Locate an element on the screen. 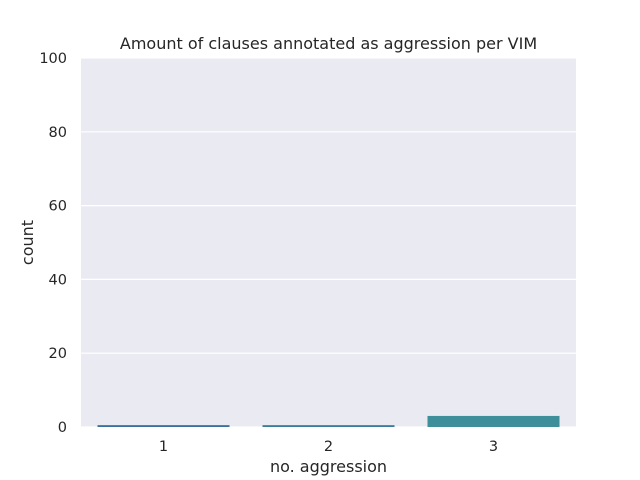 This screenshot has height=480, width=640. y-tick-label: 40 is located at coordinates (58, 280).